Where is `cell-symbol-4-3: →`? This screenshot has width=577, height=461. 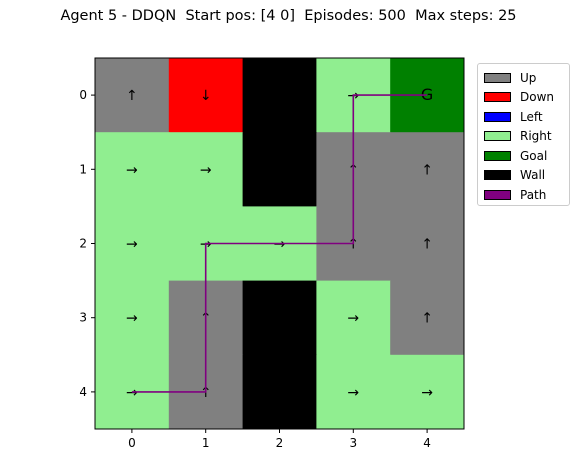 cell-symbol-4-3: → is located at coordinates (353, 393).